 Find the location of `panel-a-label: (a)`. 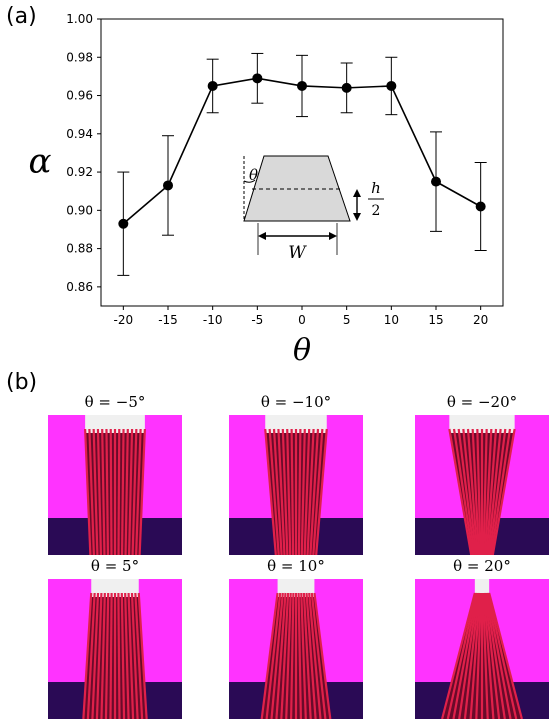

panel-a-label: (a) is located at coordinates (21, 16).